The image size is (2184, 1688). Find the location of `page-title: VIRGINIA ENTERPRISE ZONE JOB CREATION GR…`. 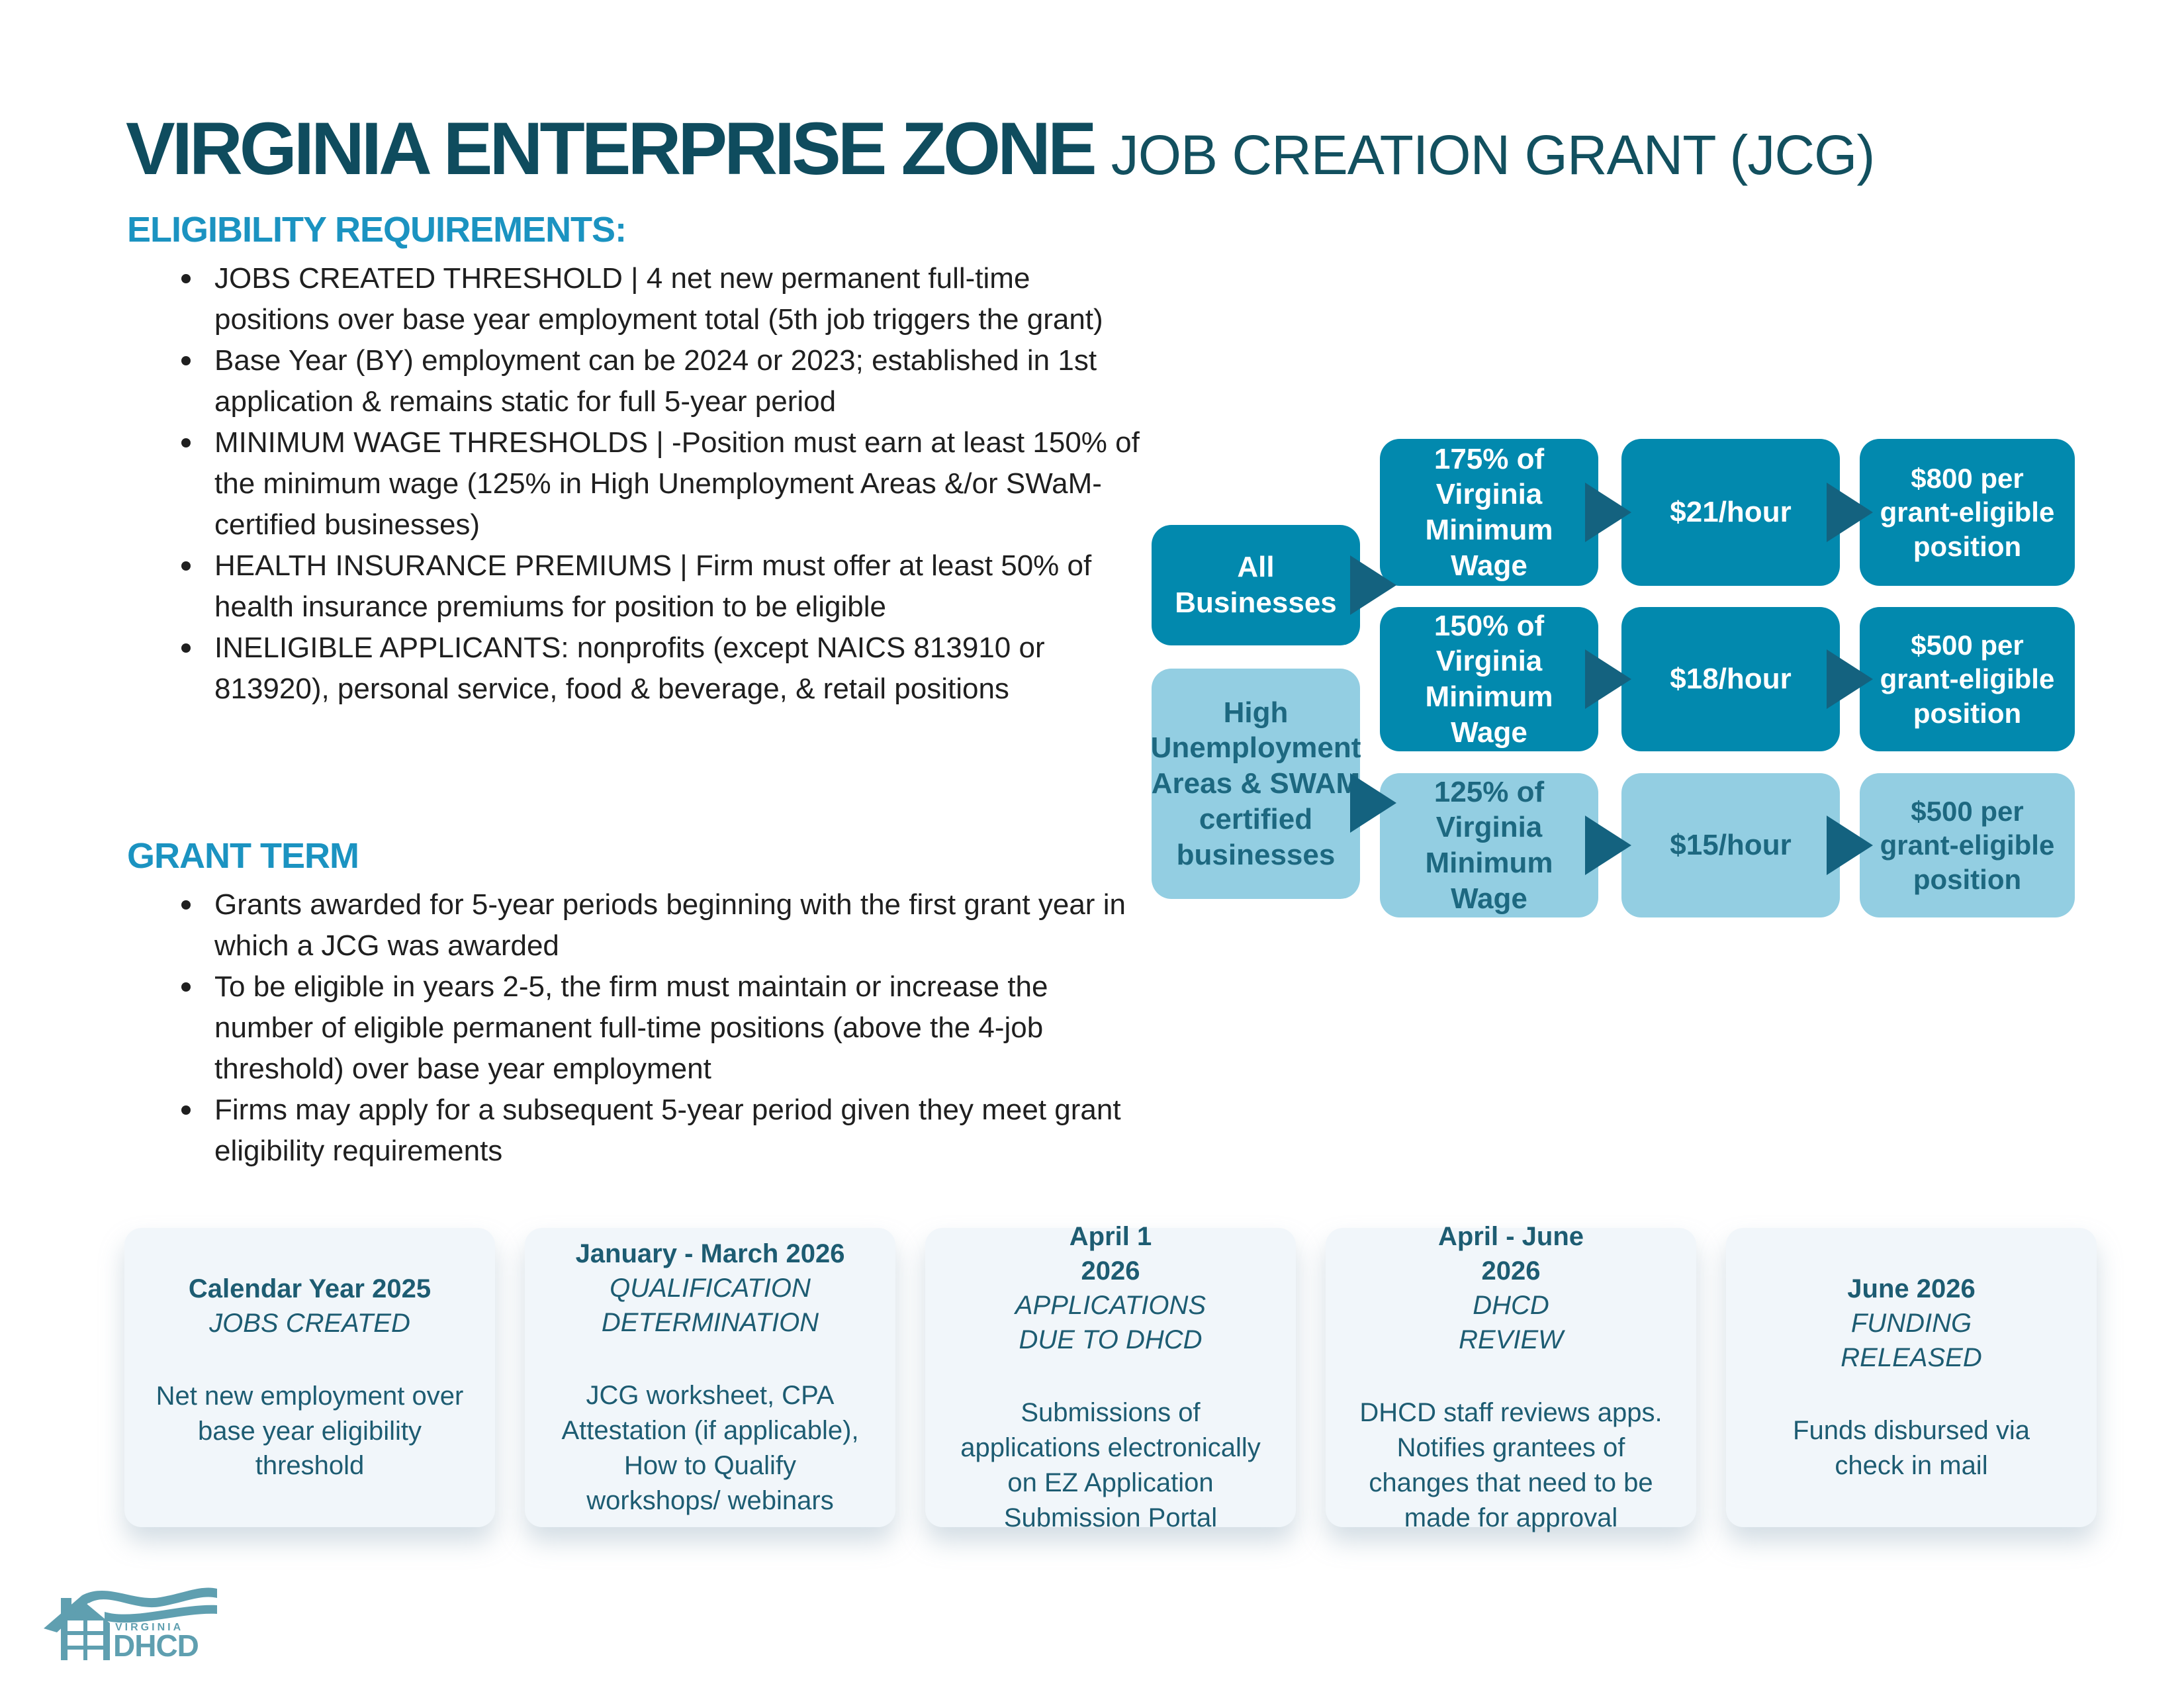

page-title: VIRGINIA ENTERPRISE ZONE JOB CREATION GR… is located at coordinates (1001, 148).